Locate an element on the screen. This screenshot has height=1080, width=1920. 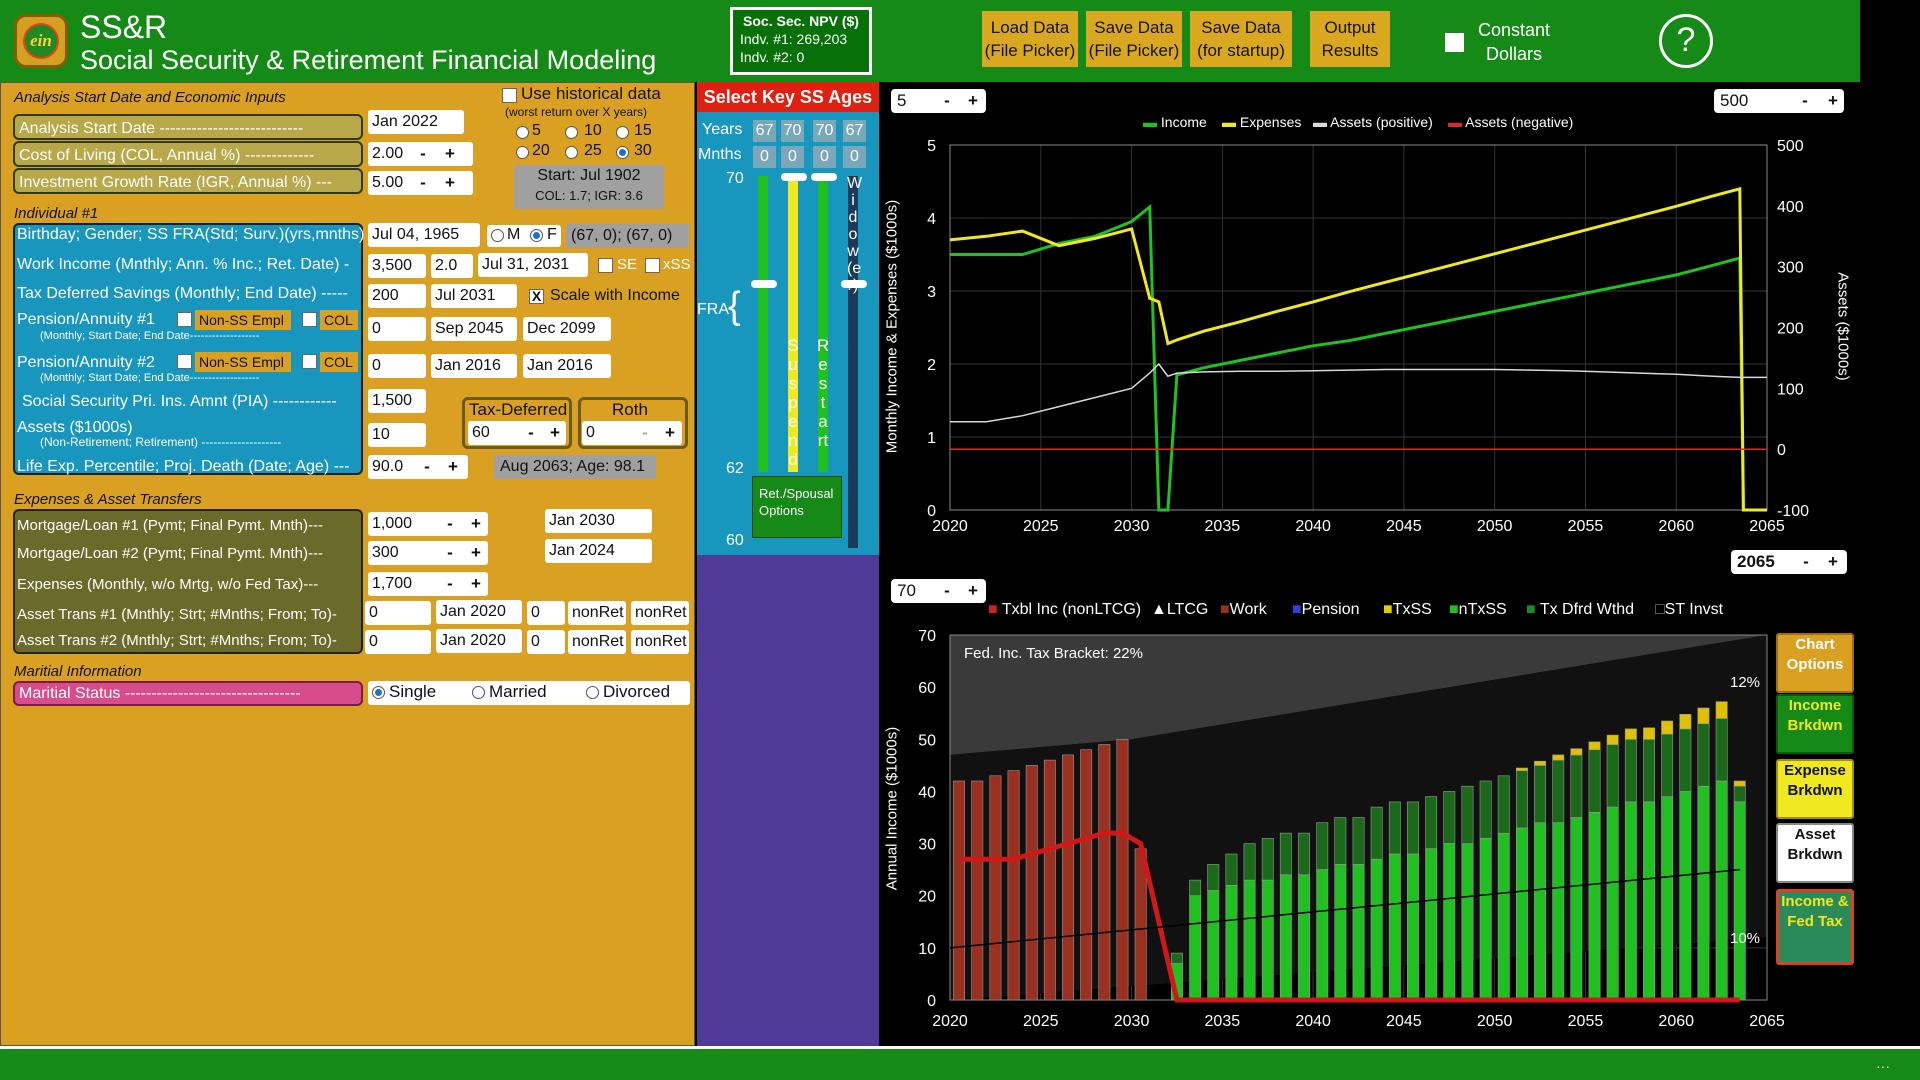
p2-nonss-checkbox is located at coordinates (184, 361).